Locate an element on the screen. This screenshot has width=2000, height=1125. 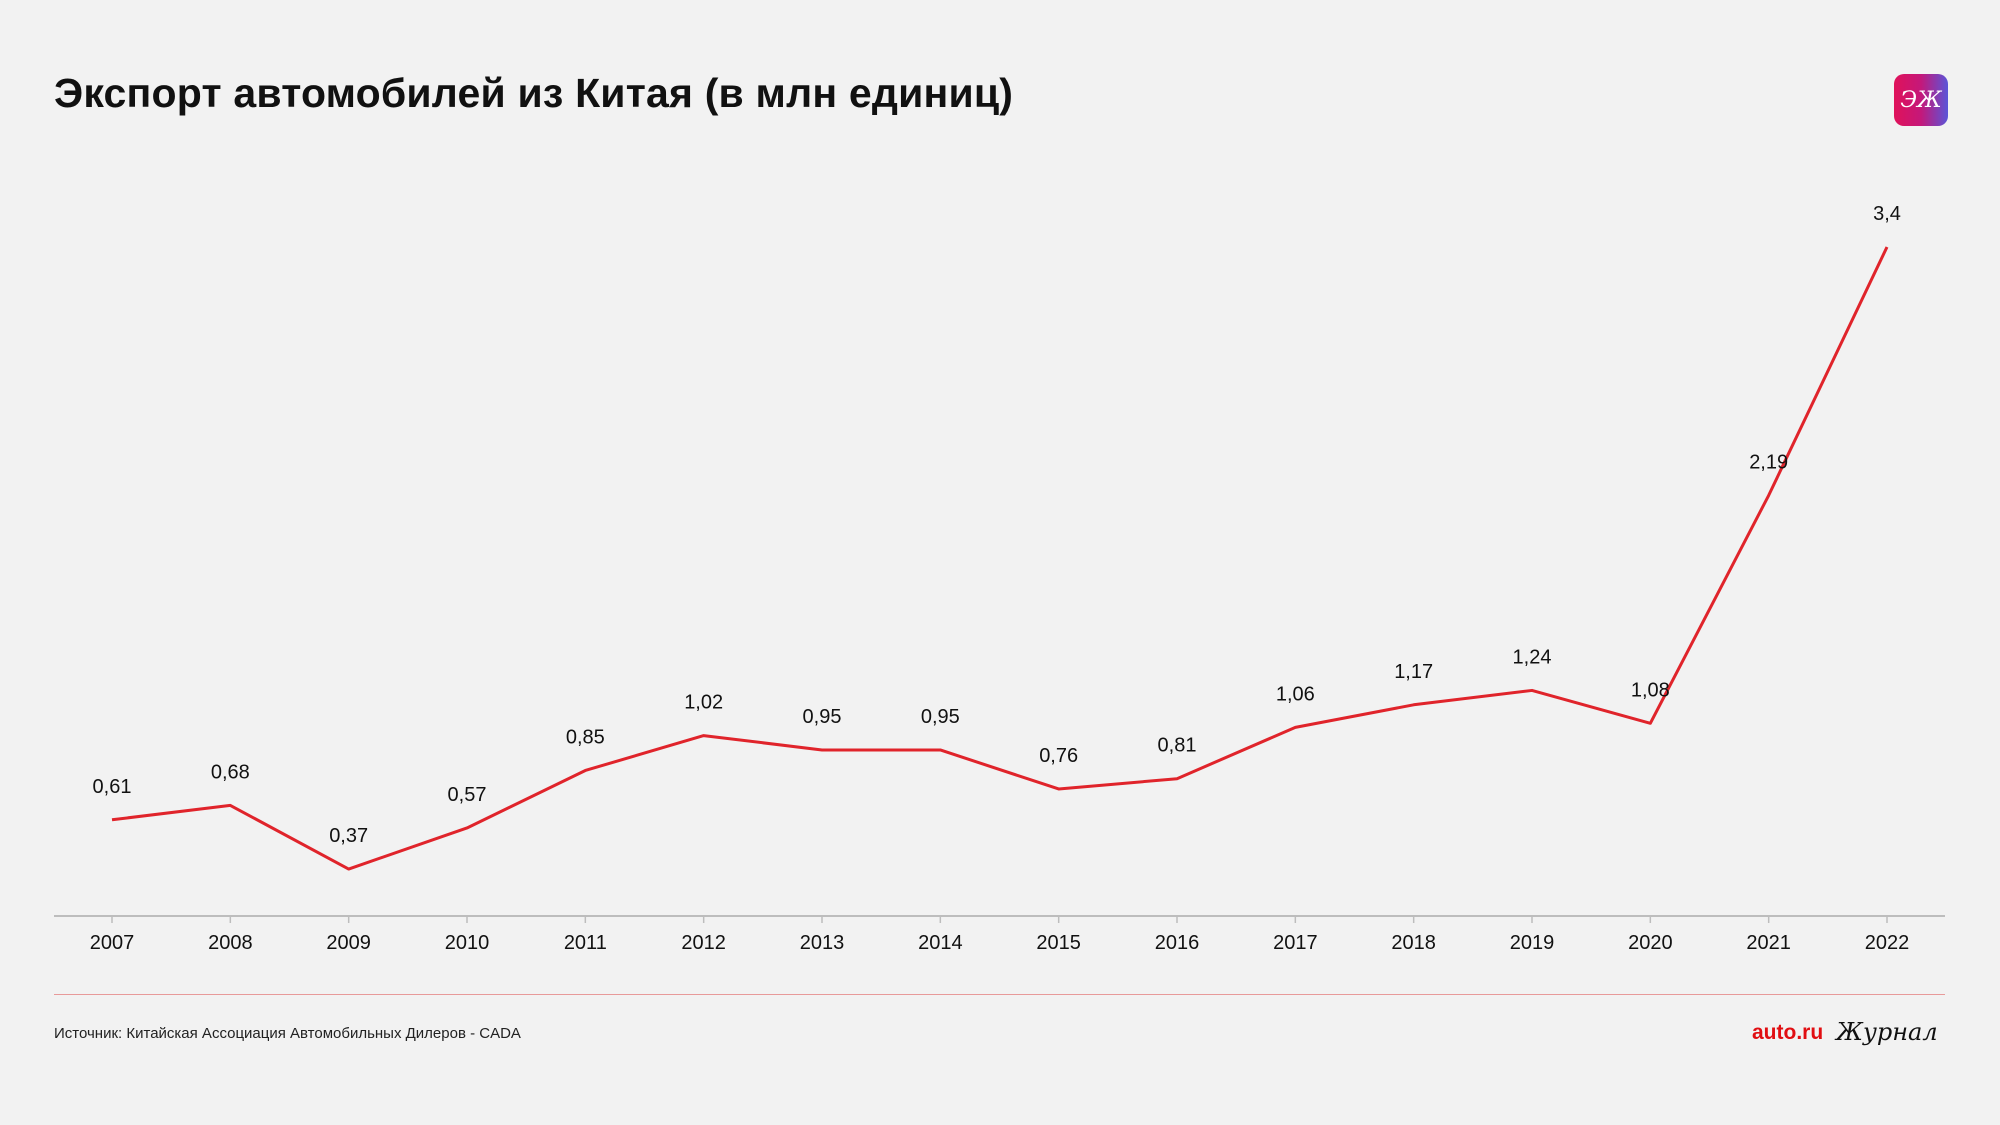
x-tick-label: 2011 is located at coordinates (585, 943).